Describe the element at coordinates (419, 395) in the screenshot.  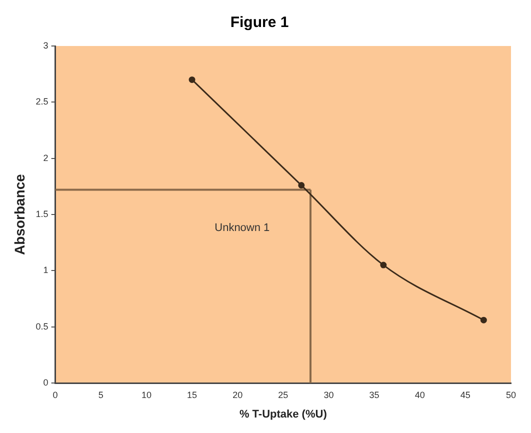
I see `x-tick-label: 40` at that location.